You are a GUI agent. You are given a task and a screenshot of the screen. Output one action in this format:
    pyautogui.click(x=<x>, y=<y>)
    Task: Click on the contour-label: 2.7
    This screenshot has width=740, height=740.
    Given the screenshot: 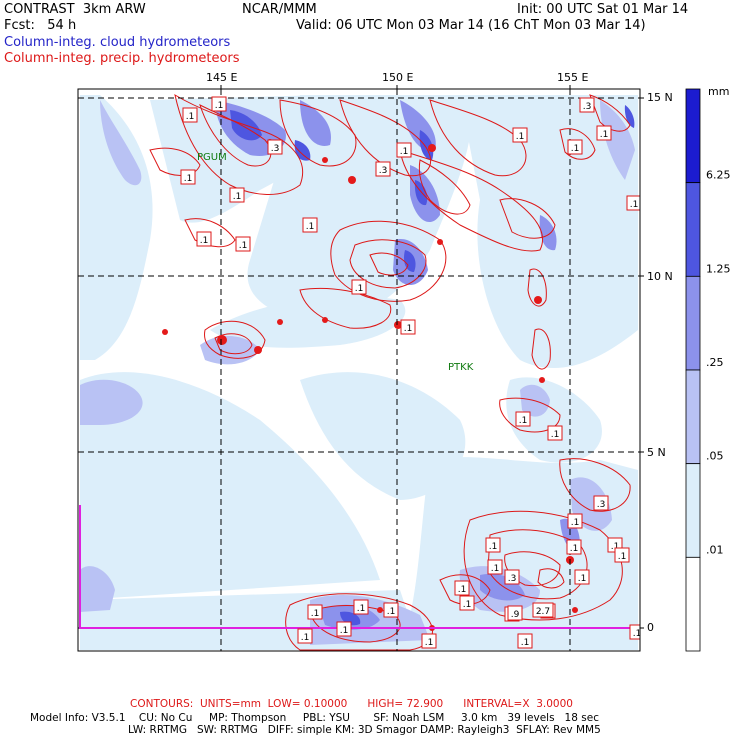 What is the action you would take?
    pyautogui.click(x=543, y=610)
    